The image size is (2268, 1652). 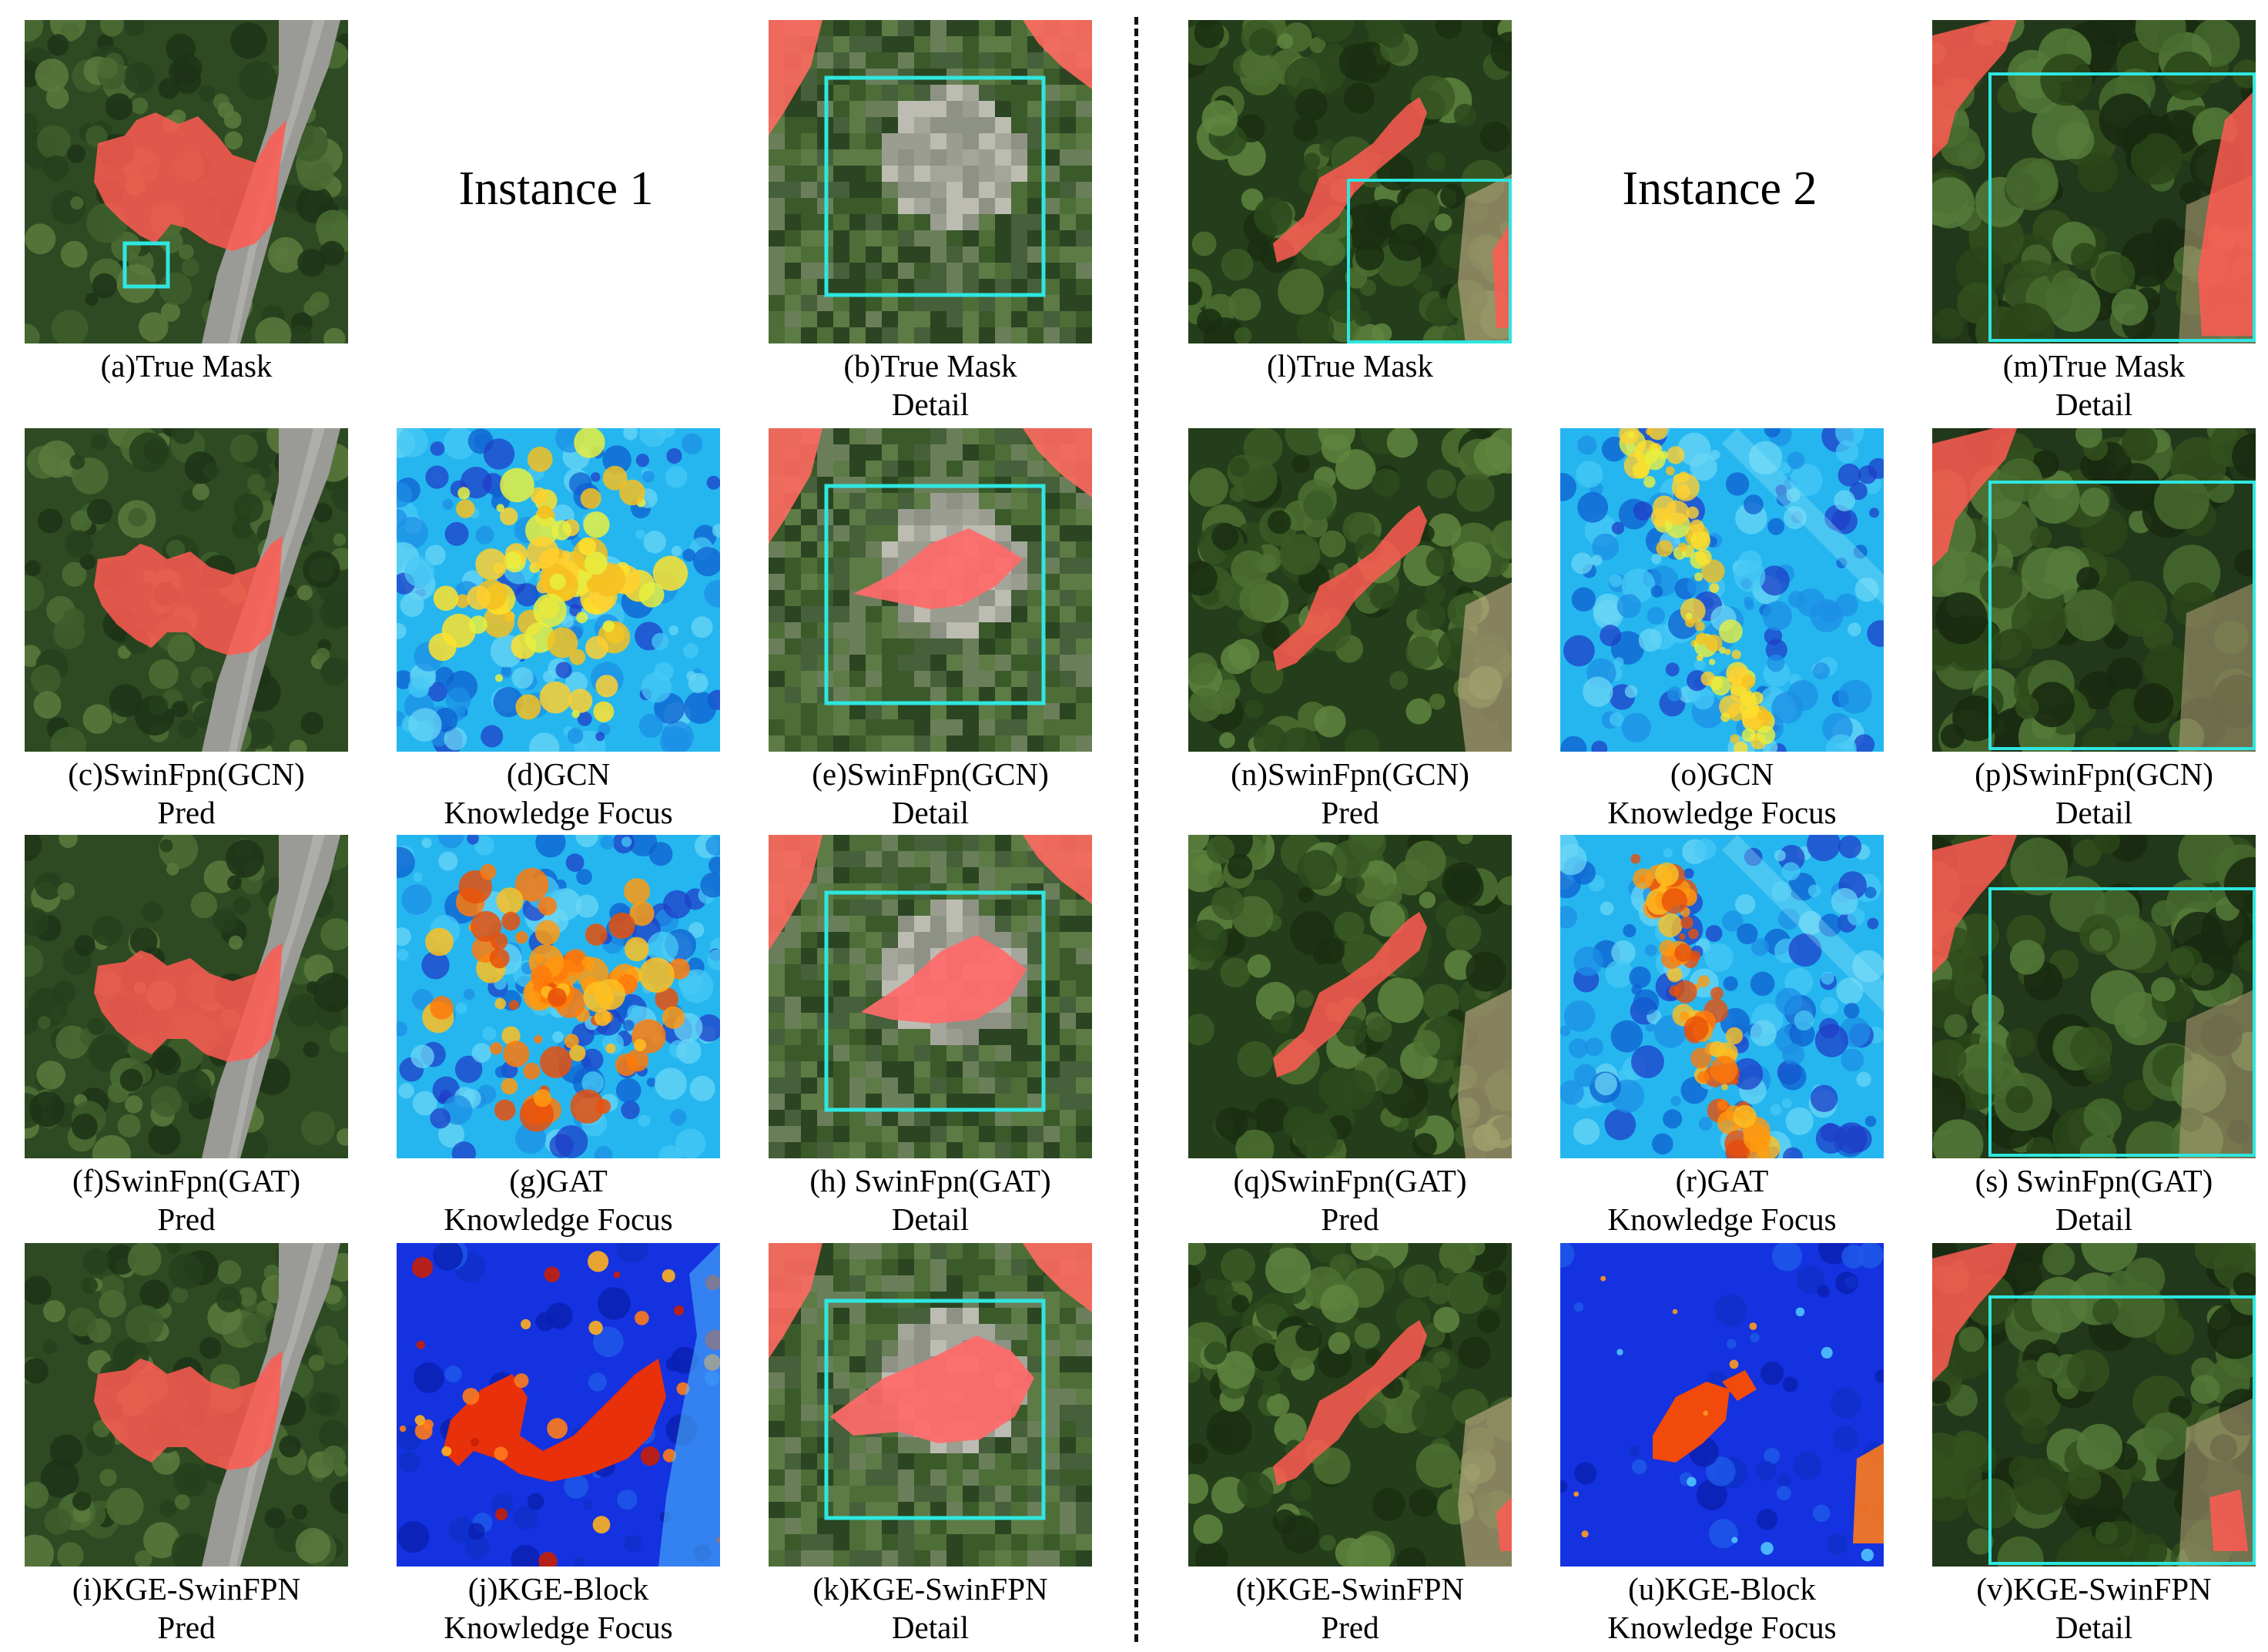 I want to click on caption-g-line-2: Knowledge Focus, so click(x=558, y=1219).